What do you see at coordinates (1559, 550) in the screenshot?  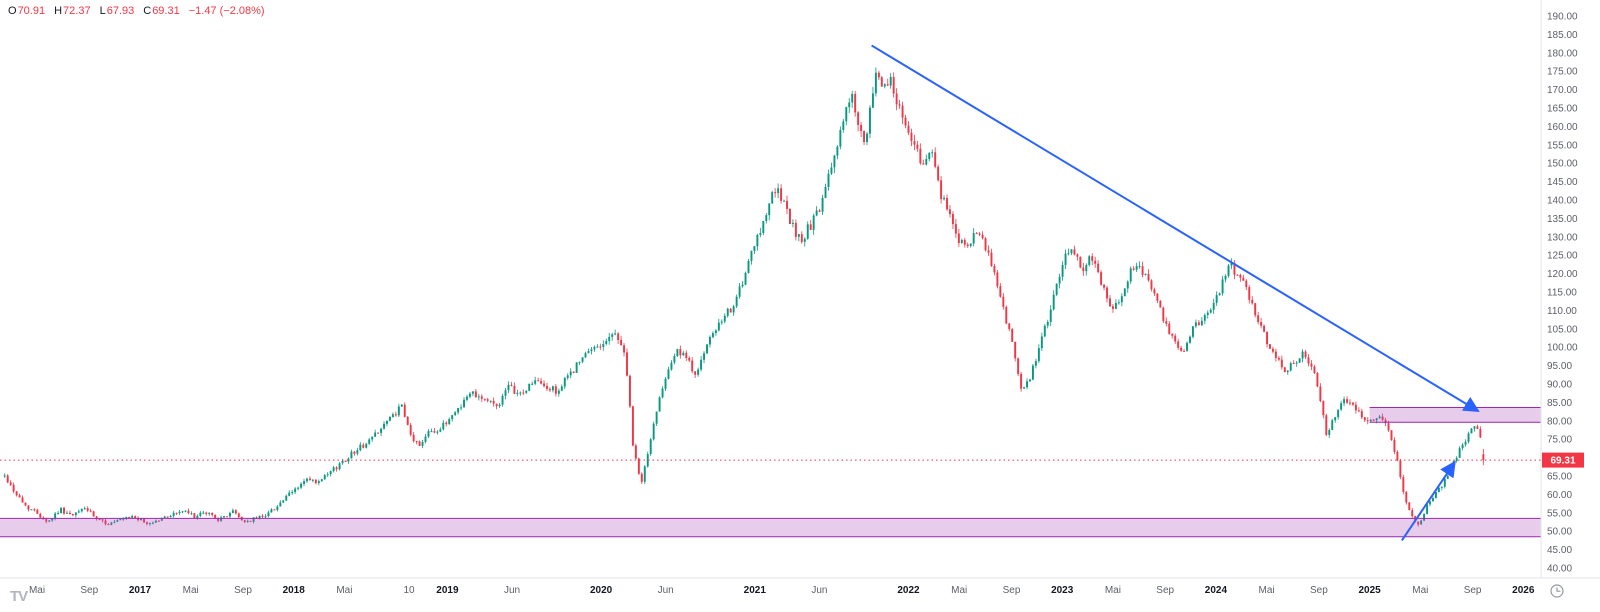 I see `price-tick-label: 45.00` at bounding box center [1559, 550].